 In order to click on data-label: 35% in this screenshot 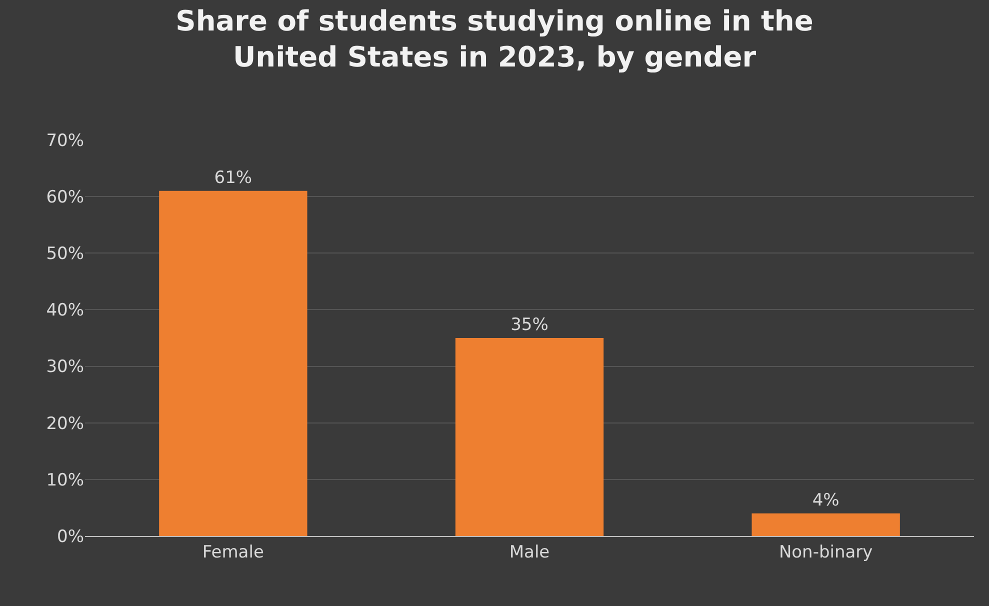, I will do `click(529, 325)`.